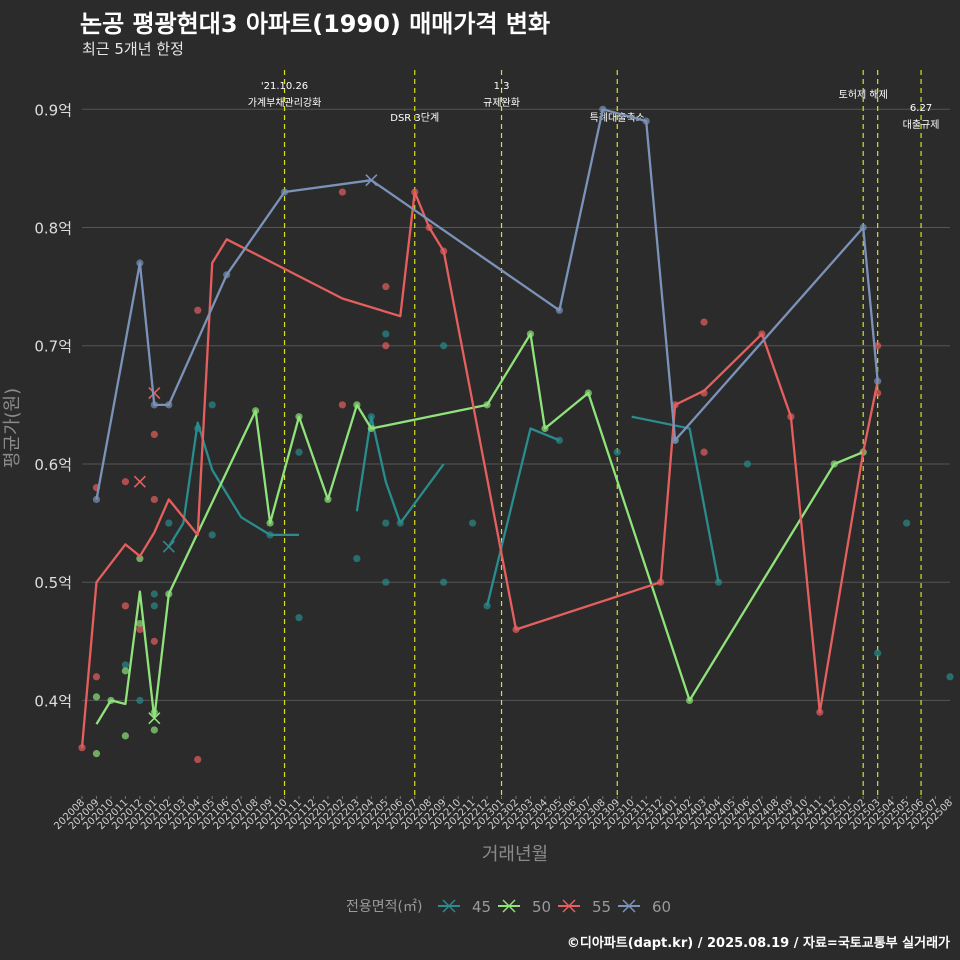 This screenshot has width=960, height=960. What do you see at coordinates (53, 405) in the screenshot?
I see `y-tick-labels: 0.4억 0.5억 0.6억 0.7억 0.8억 0.9억` at bounding box center [53, 405].